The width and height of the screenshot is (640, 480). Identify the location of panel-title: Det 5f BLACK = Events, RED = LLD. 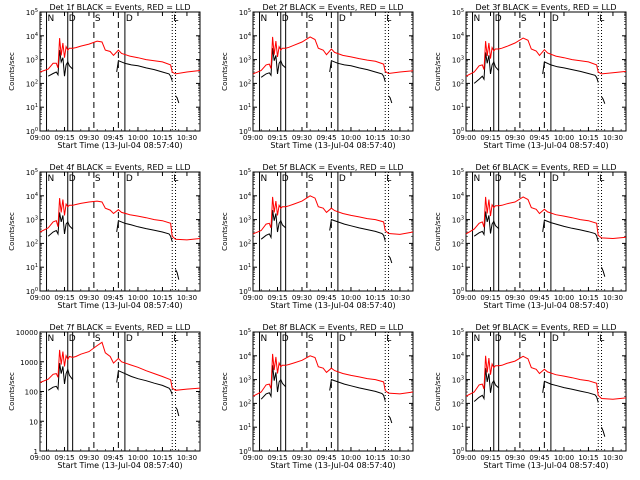
(332, 167).